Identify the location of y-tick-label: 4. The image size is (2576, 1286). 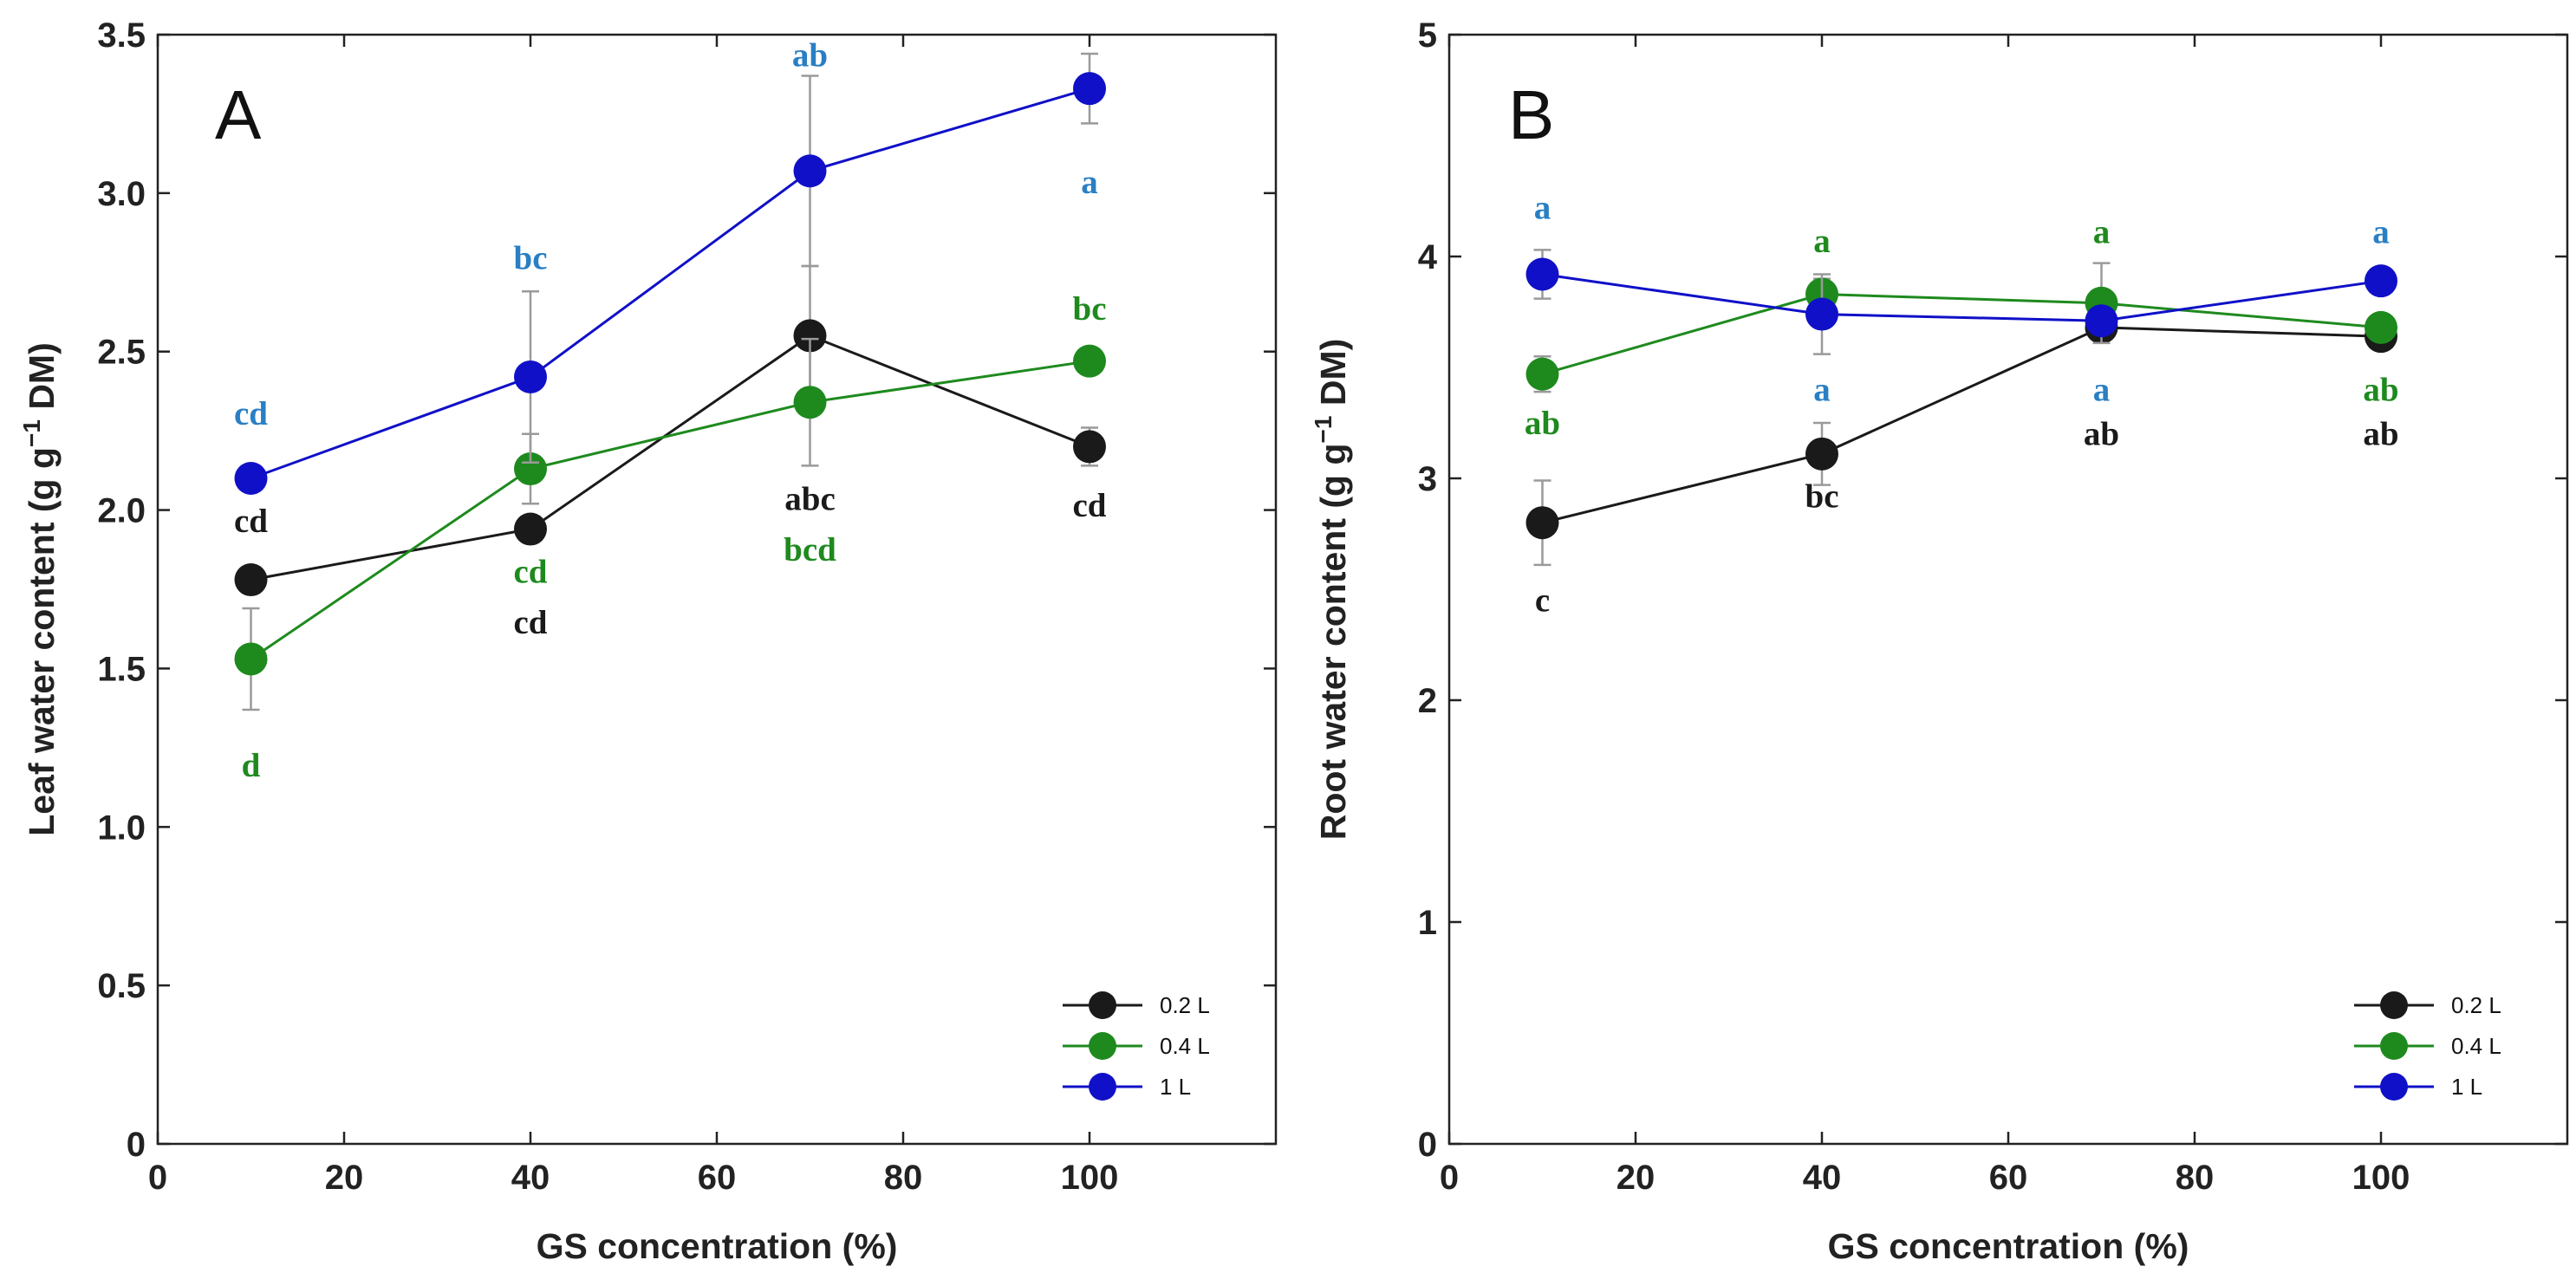
(1428, 257).